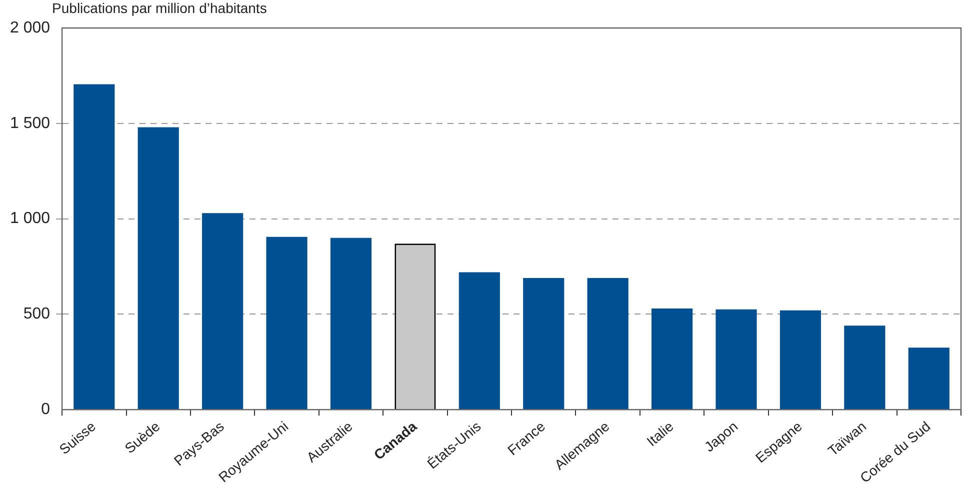 The height and width of the screenshot is (490, 965). I want to click on y-tick-label: 1 500, so click(30, 123).